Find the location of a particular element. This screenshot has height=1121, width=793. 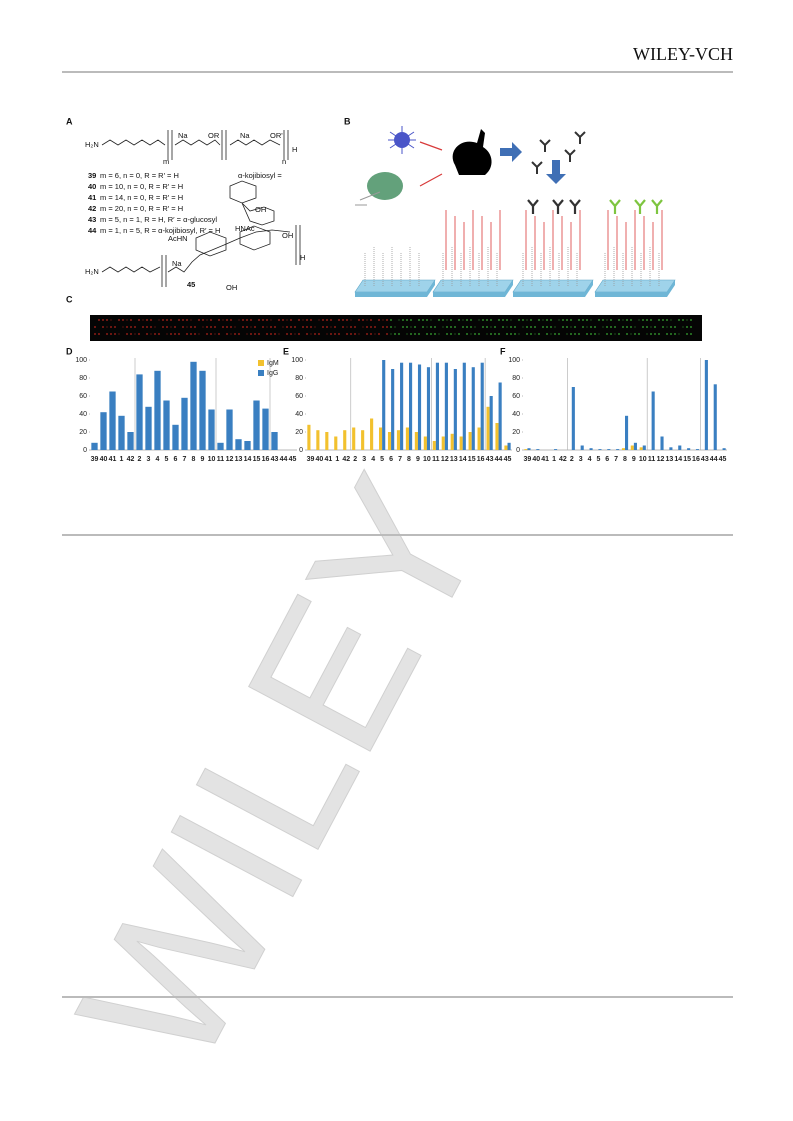

x-tick-label: 4 is located at coordinates (590, 459).